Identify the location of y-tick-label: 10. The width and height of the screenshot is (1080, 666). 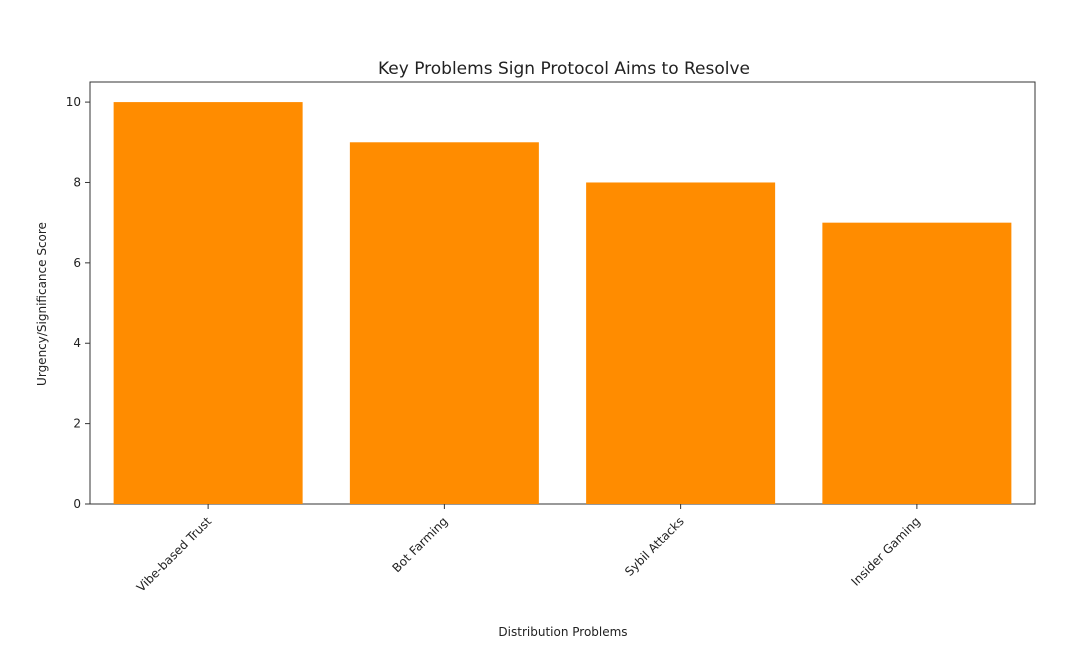
(73, 102).